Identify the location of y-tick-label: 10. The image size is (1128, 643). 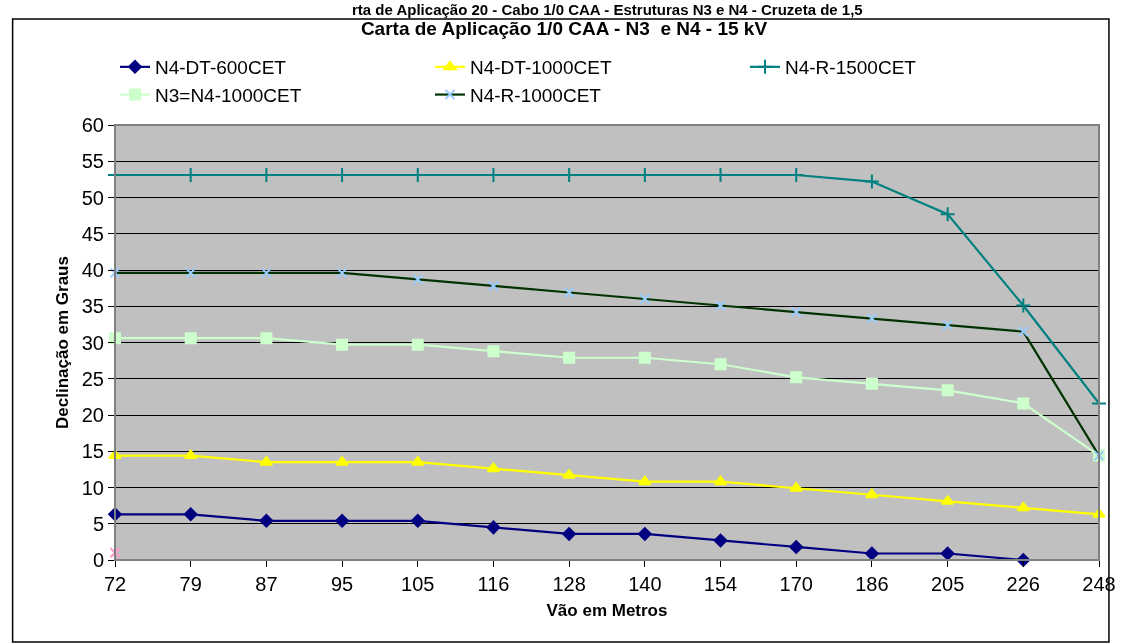
(92, 487).